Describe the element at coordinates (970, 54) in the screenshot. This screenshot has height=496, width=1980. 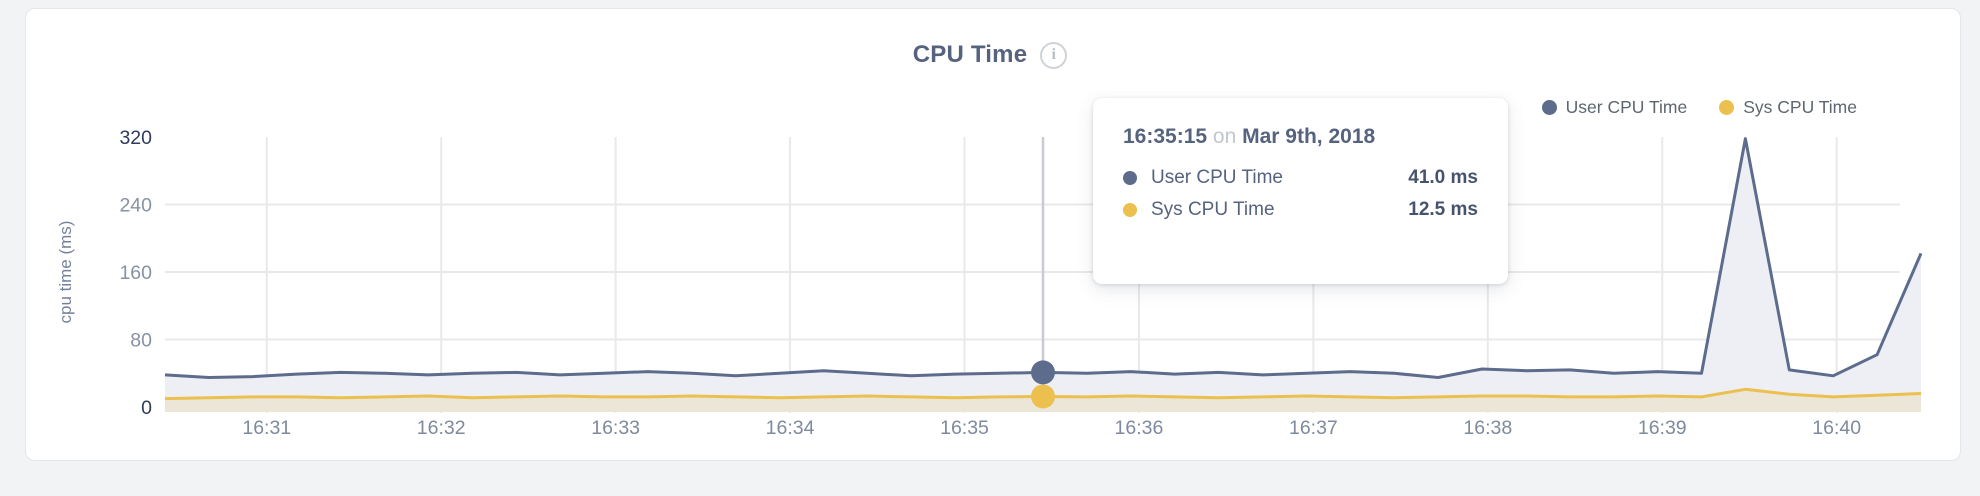
I see `chart-title: CPU Time` at that location.